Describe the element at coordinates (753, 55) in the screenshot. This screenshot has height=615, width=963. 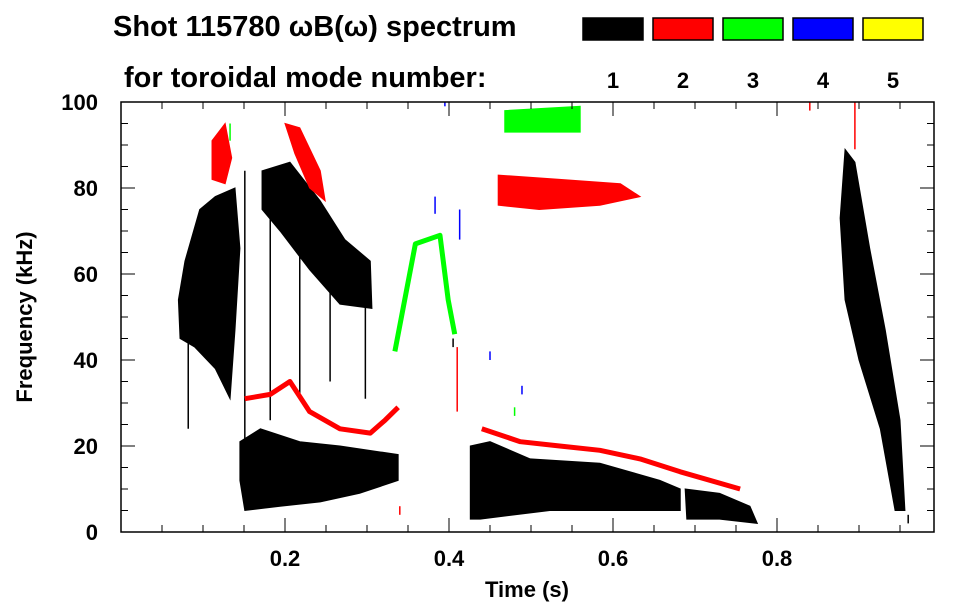
I see `legend: 1 2 3 4 5` at that location.